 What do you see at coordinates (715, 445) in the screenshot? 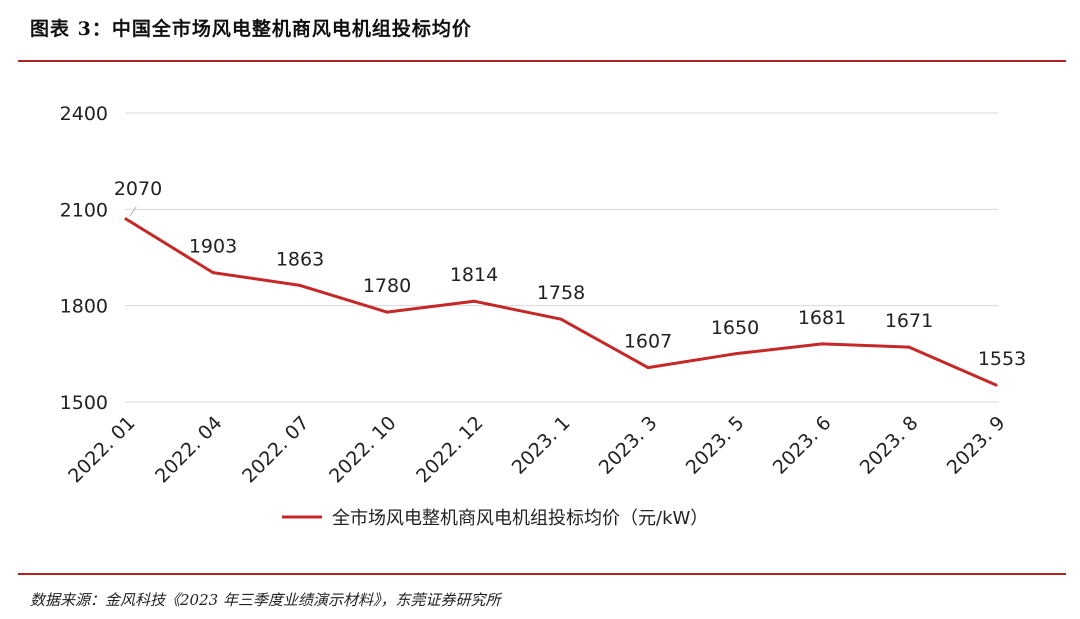
I see `x-tick-label: 2023. 5` at bounding box center [715, 445].